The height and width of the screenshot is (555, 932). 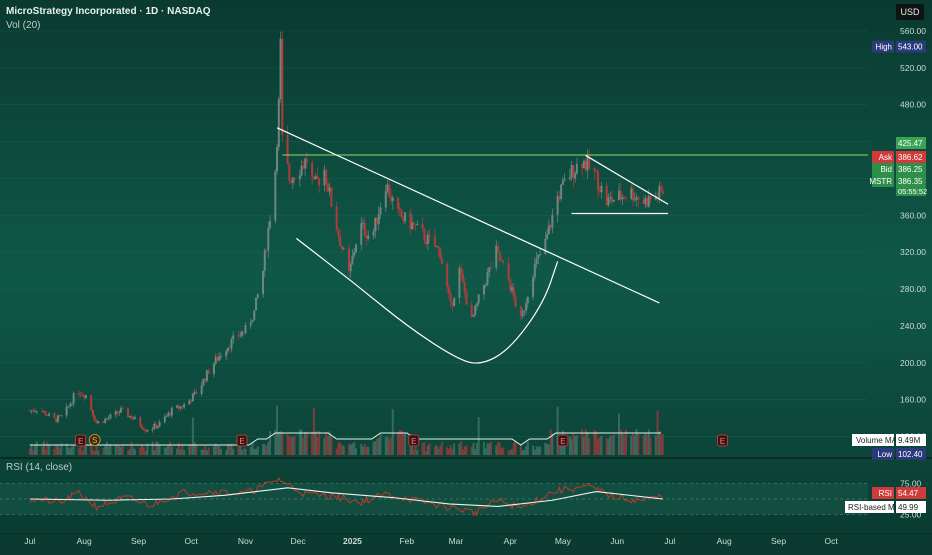 What do you see at coordinates (899, 157) in the screenshot?
I see `ask-tag: Ask 386.62` at bounding box center [899, 157].